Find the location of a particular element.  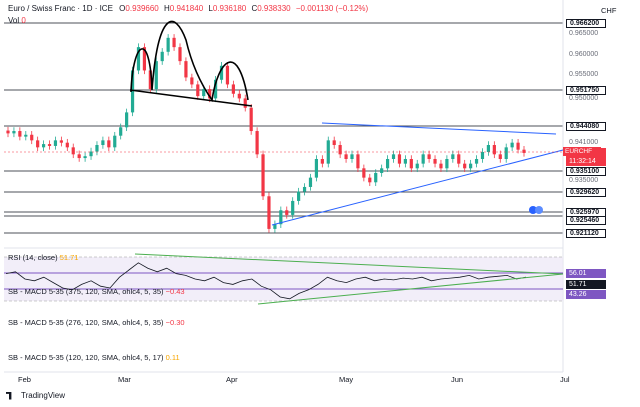

time-axis-label: Jun is located at coordinates (457, 379).